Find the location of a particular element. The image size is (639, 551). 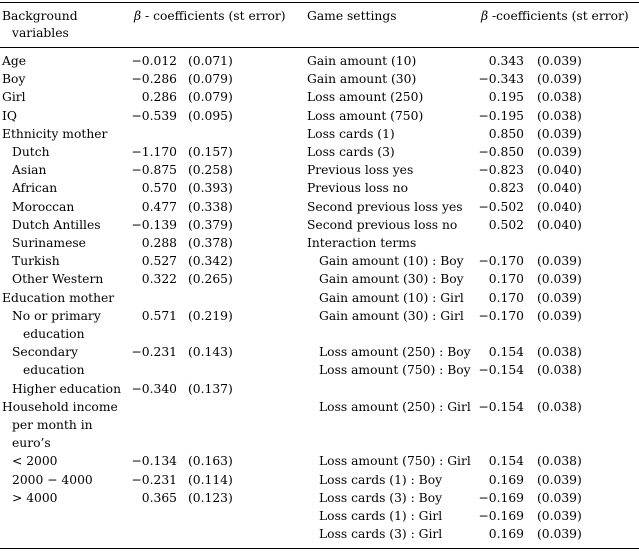

top-rule is located at coordinates (319, 2).